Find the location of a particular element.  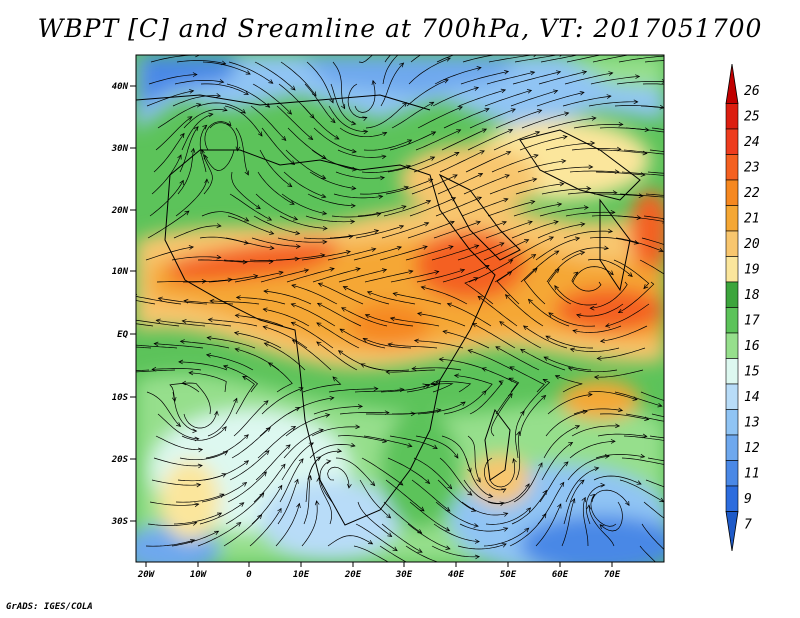

latitude-axis: 40N 30N 20N 10N EQ 10S 20S 30S is located at coordinates (123, 304).